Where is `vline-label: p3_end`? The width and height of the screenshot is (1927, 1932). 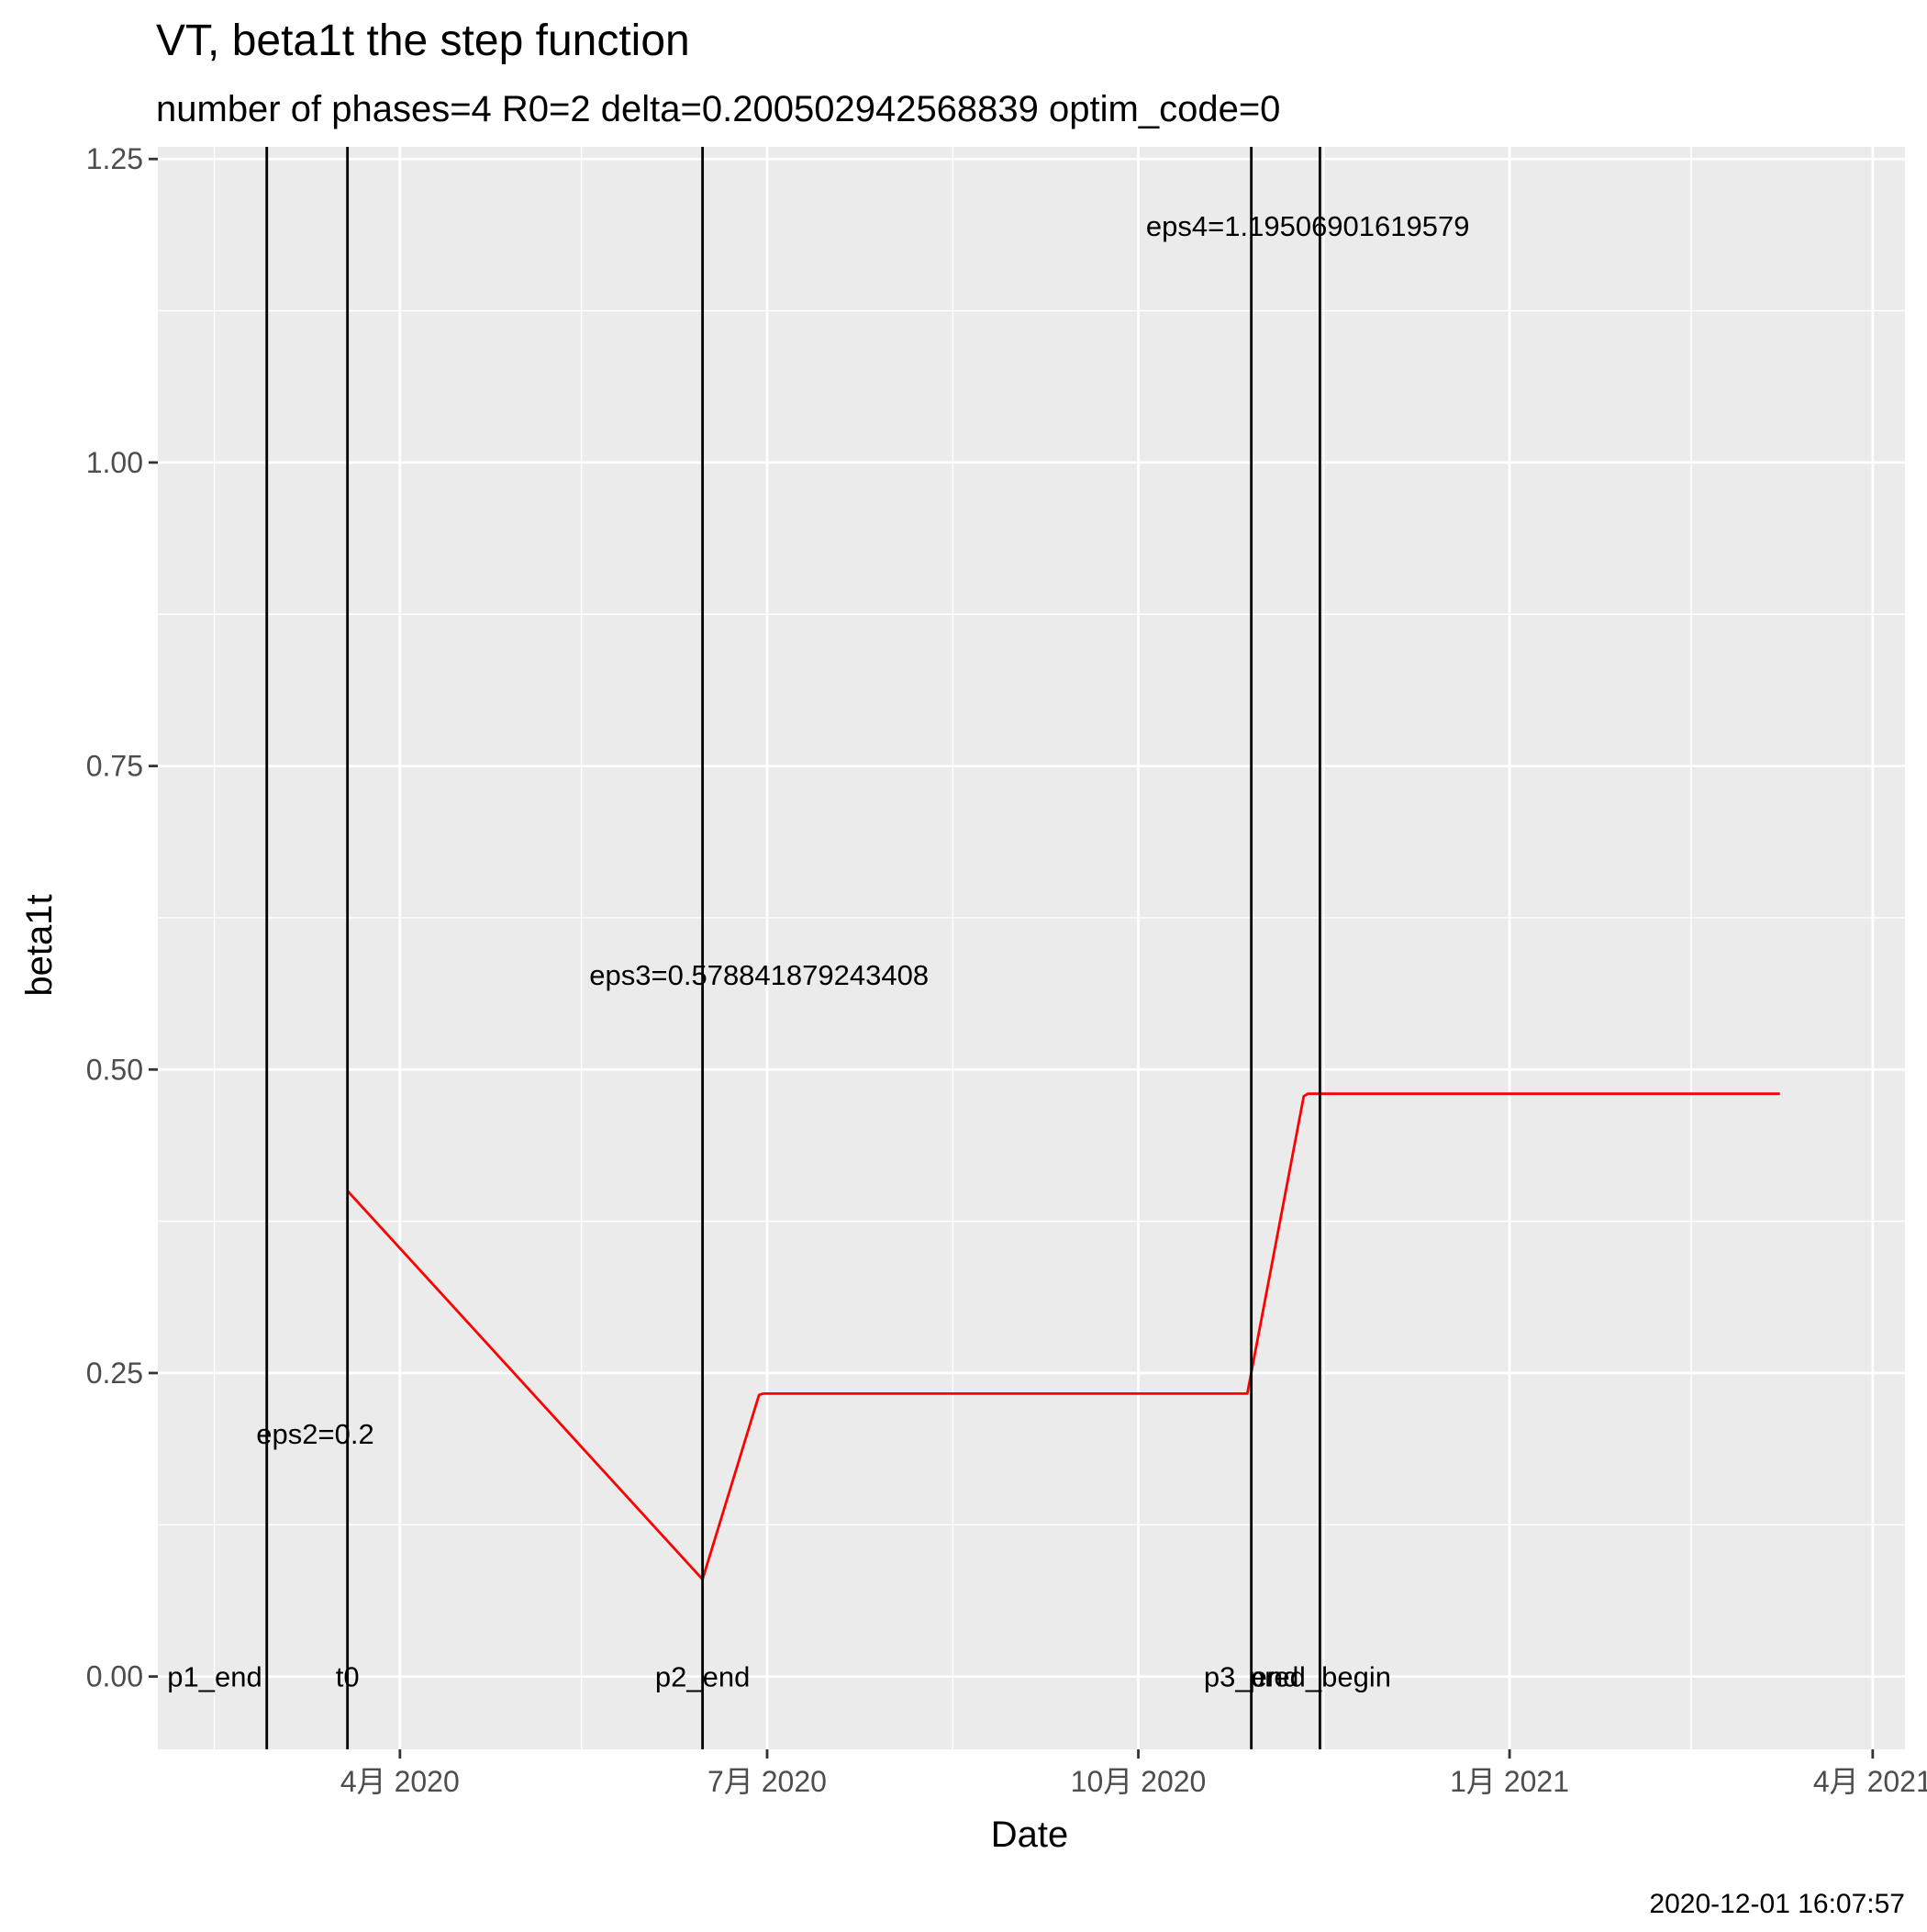
vline-label: p3_end is located at coordinates (1251, 1677).